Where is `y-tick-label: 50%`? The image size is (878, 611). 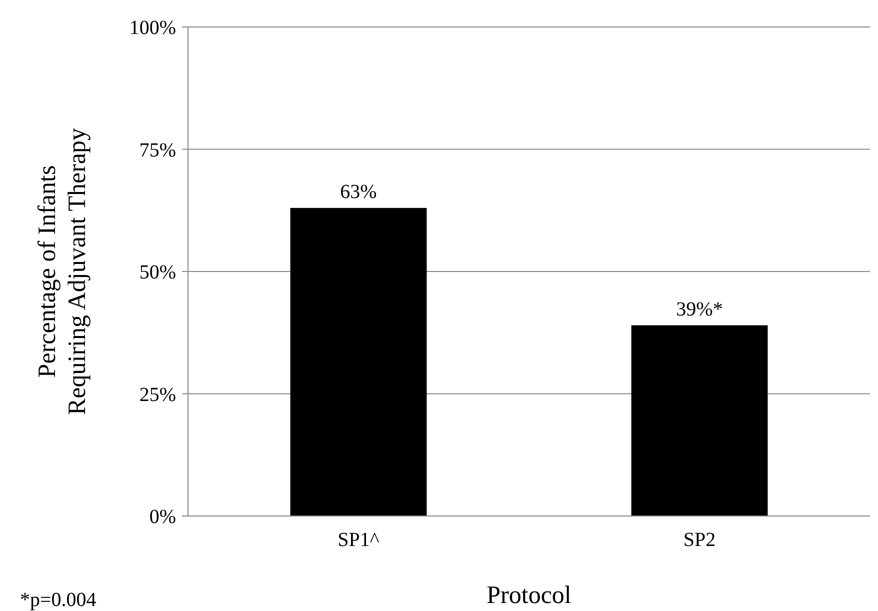 y-tick-label: 50% is located at coordinates (157, 273).